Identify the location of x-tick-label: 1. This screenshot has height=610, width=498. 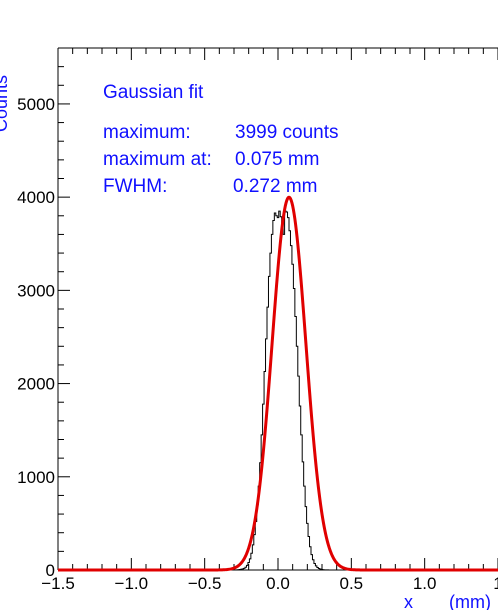
(495, 583).